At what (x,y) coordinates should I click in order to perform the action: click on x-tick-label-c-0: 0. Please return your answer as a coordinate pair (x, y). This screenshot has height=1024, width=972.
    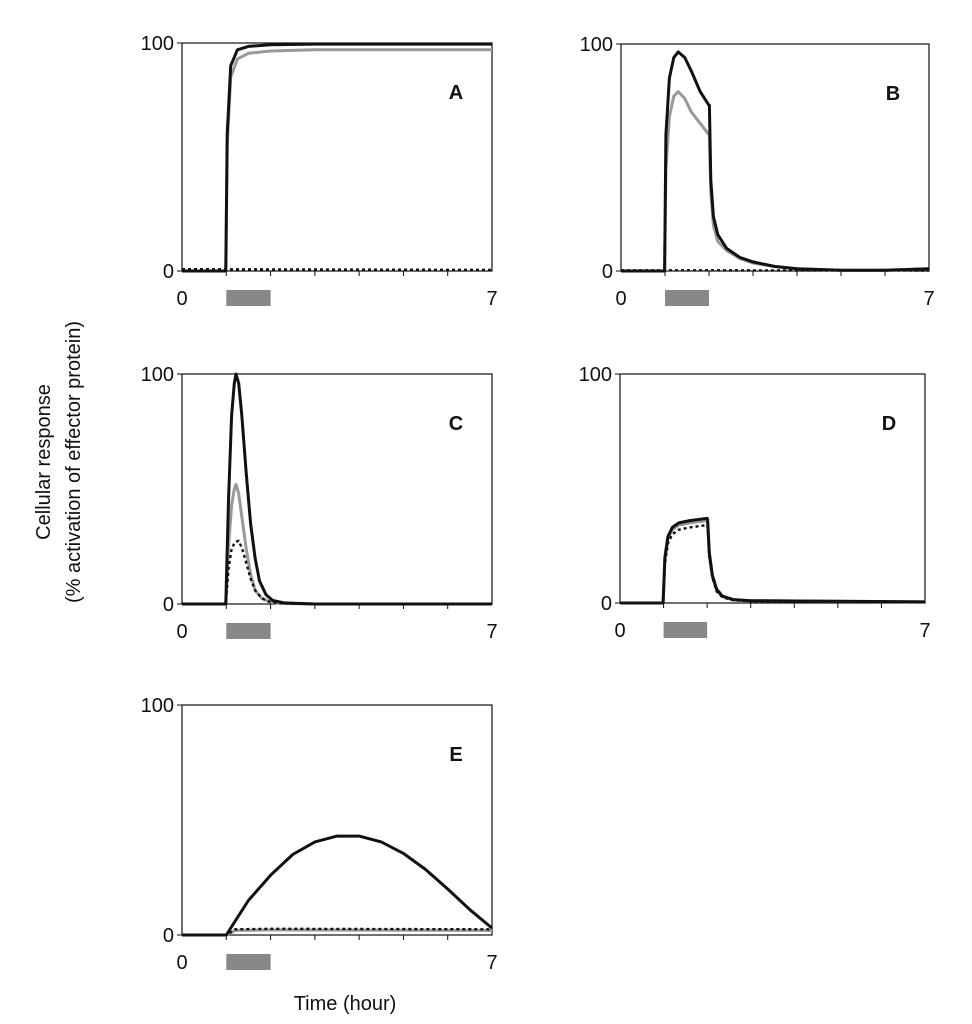
    Looking at the image, I should click on (181, 632).